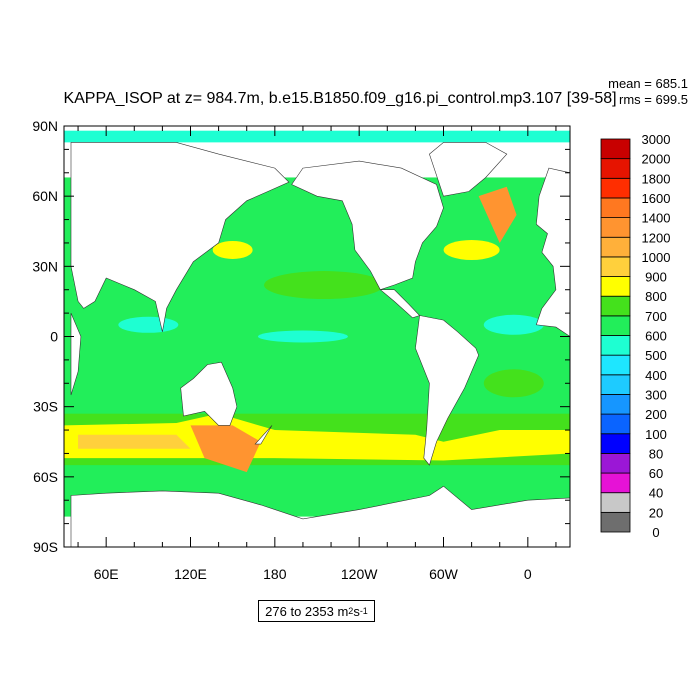 The width and height of the screenshot is (700, 700). Describe the element at coordinates (656, 394) in the screenshot. I see `colorbar-label: 300` at that location.